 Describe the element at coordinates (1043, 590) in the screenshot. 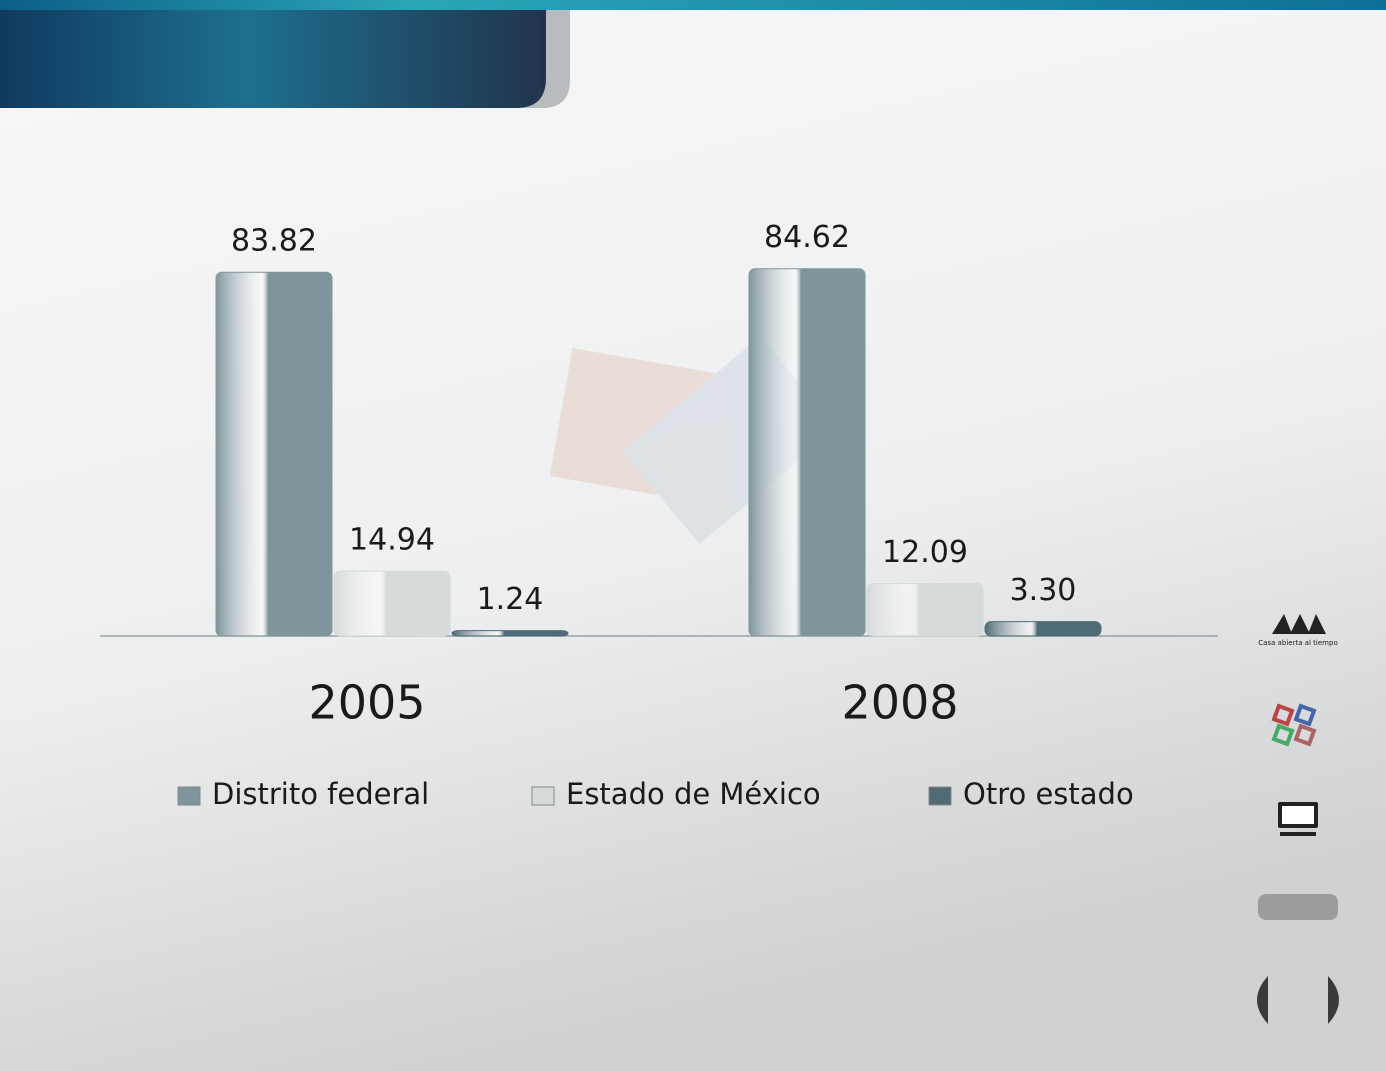

I see `value-label: 3.30` at that location.